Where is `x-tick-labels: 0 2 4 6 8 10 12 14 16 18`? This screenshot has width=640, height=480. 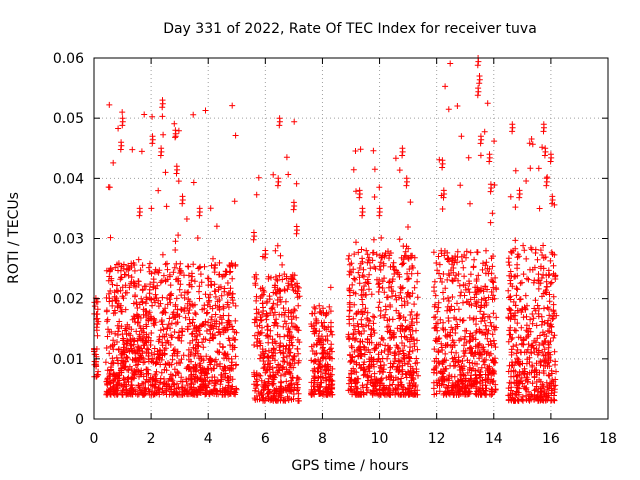
x-tick-labels: 0 2 4 6 8 10 12 14 16 18 is located at coordinates (353, 439).